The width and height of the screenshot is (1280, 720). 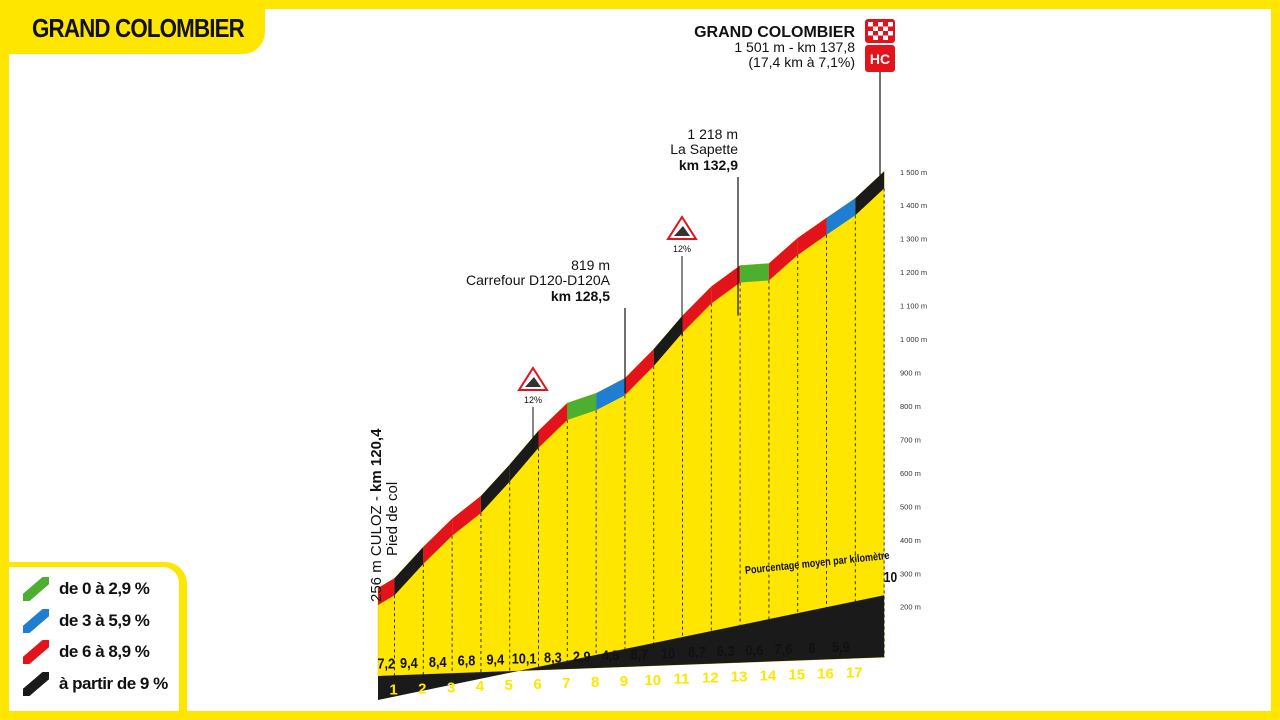 I want to click on km-label: 5, so click(x=509, y=685).